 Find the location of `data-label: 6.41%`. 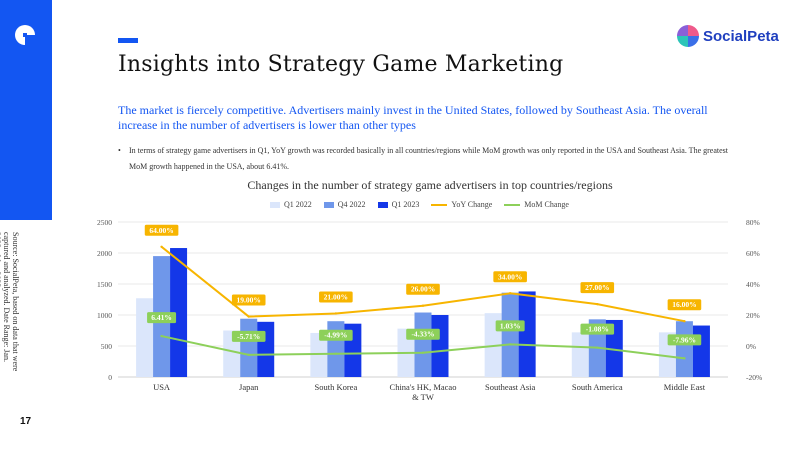

data-label: 6.41% is located at coordinates (161, 317).